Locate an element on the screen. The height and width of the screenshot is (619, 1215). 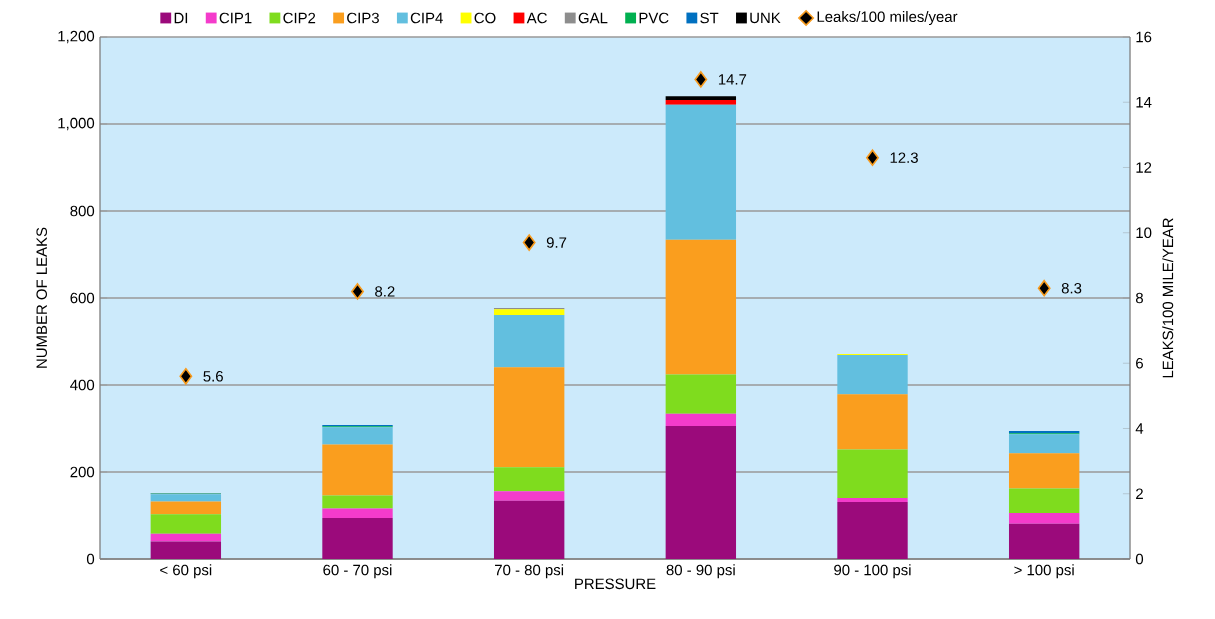
legend-label: Leaks/100 miles/year is located at coordinates (887, 18).